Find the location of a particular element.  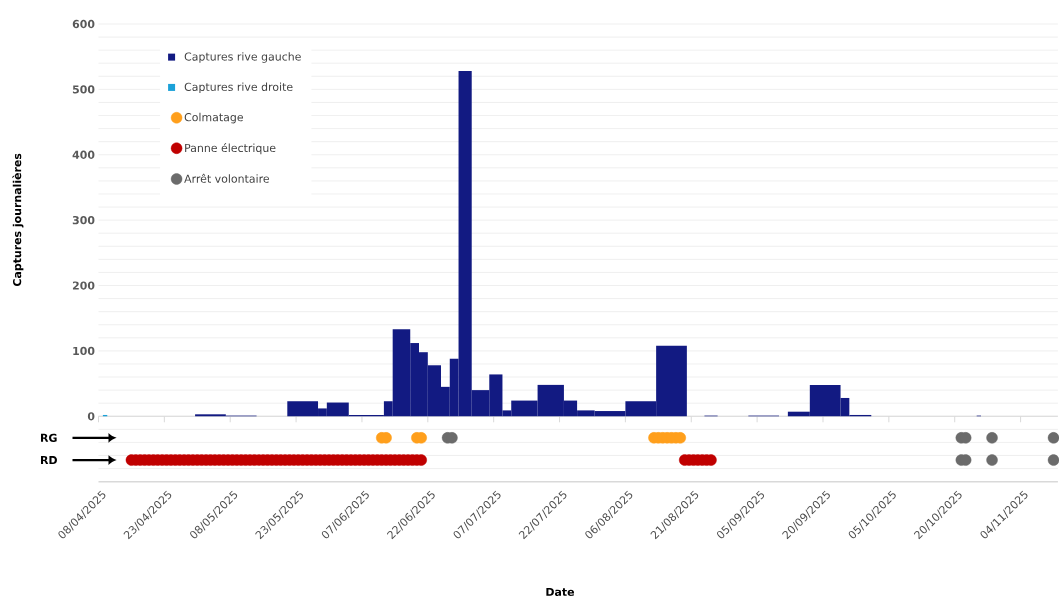

legend-label: Arrêt volontaire is located at coordinates (227, 178).